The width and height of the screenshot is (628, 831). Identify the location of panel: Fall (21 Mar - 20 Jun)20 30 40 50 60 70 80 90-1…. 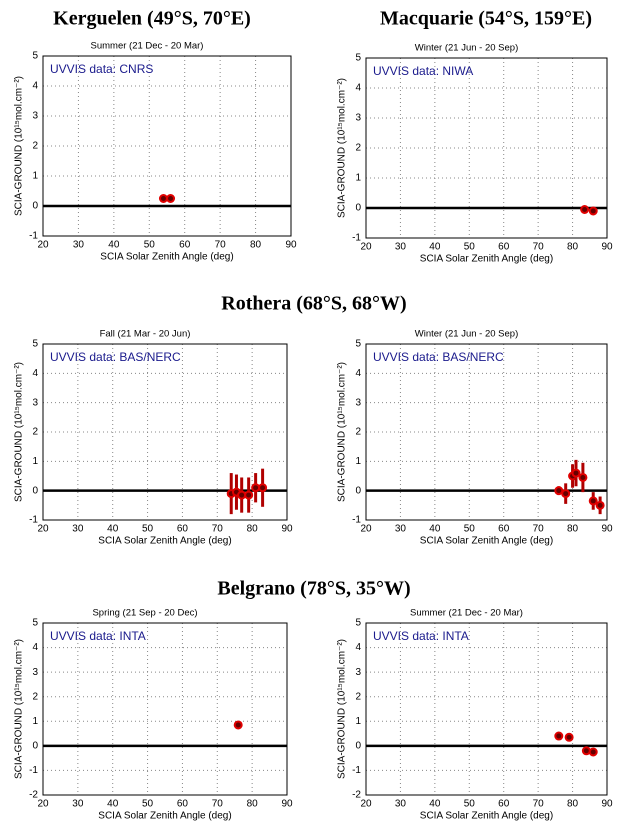
(153, 438).